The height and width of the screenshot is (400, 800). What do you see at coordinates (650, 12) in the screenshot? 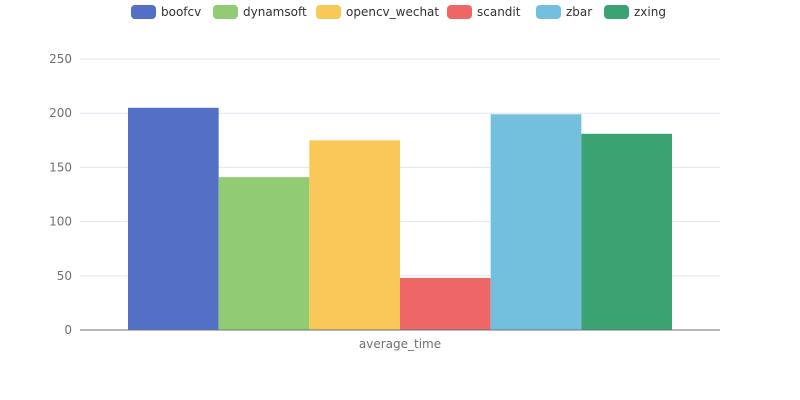
I see `legend-label: zxing` at bounding box center [650, 12].